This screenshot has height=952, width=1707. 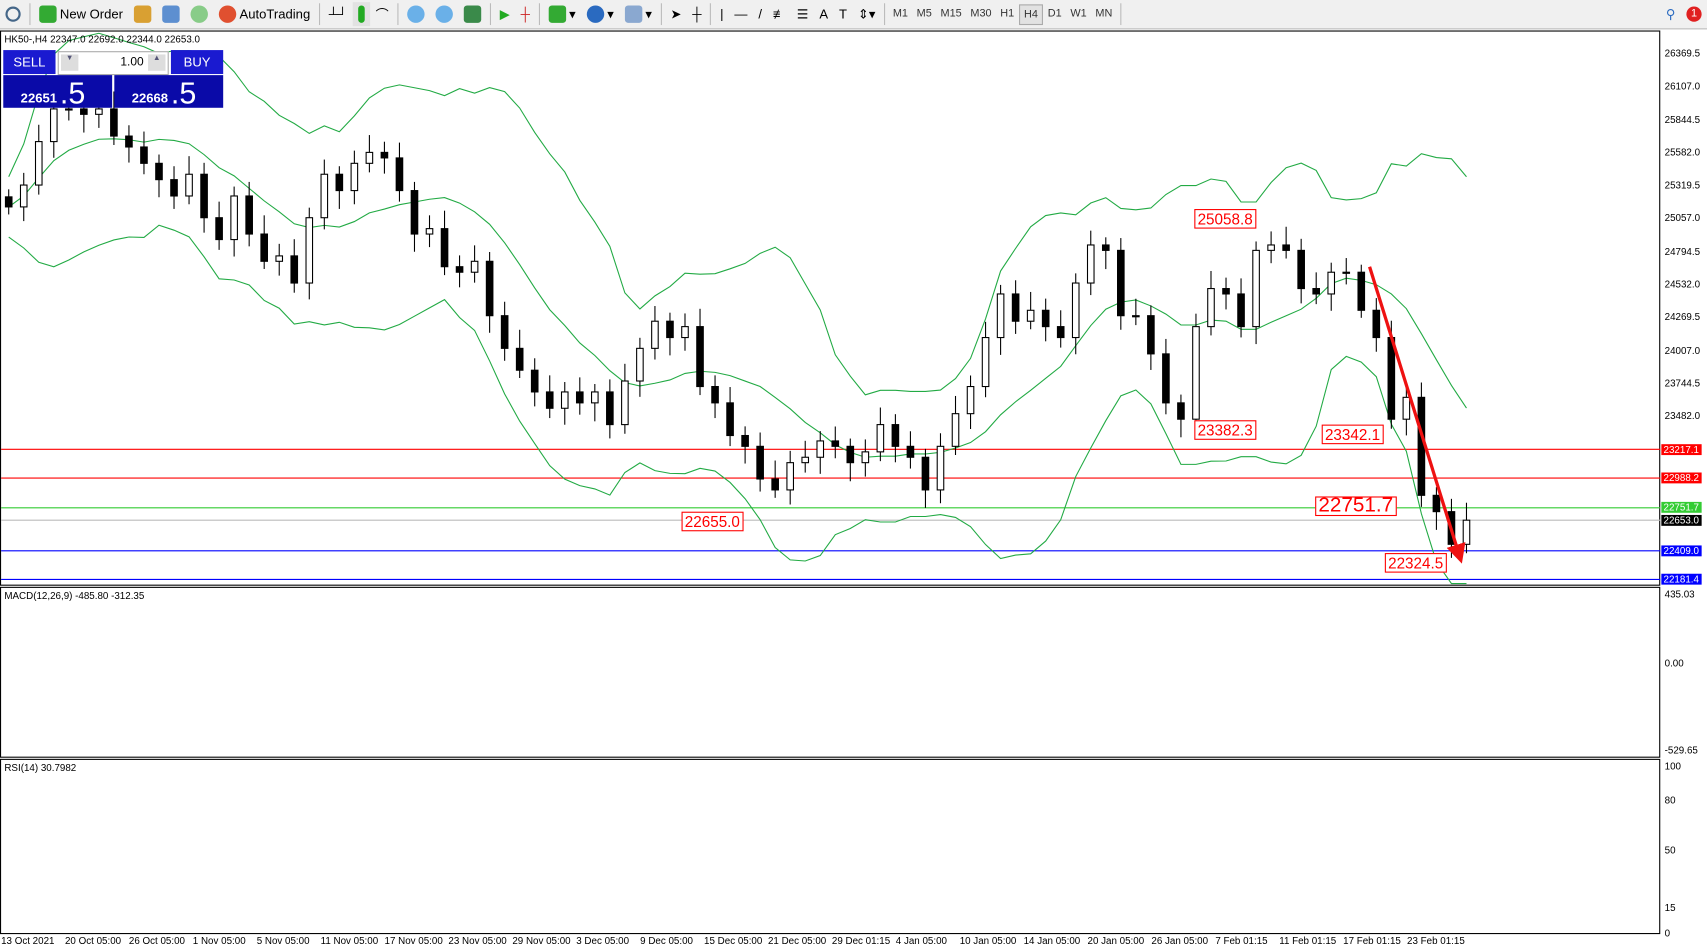 What do you see at coordinates (562, 14) in the screenshot?
I see `indicators-button: ▾` at bounding box center [562, 14].